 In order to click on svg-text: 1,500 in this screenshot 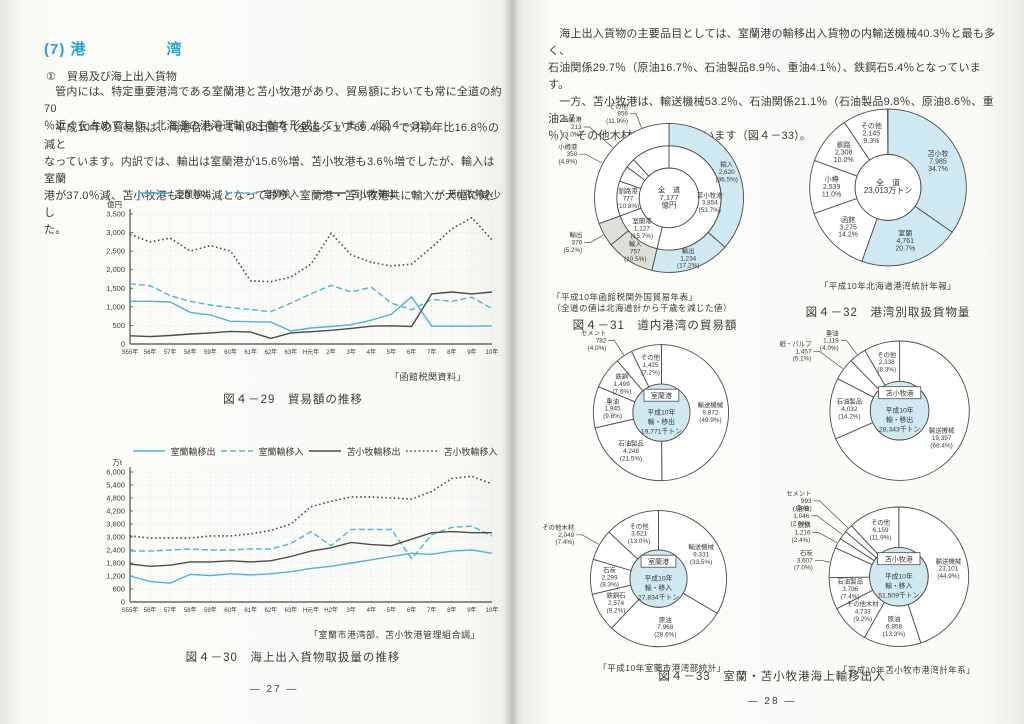, I will do `click(115, 288)`.